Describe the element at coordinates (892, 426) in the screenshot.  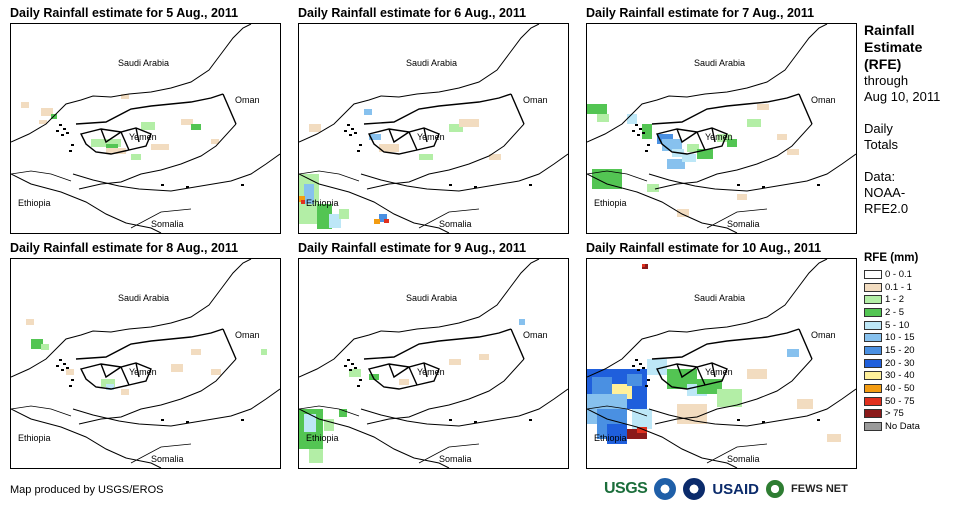
I see `legend-item: No Data` at that location.